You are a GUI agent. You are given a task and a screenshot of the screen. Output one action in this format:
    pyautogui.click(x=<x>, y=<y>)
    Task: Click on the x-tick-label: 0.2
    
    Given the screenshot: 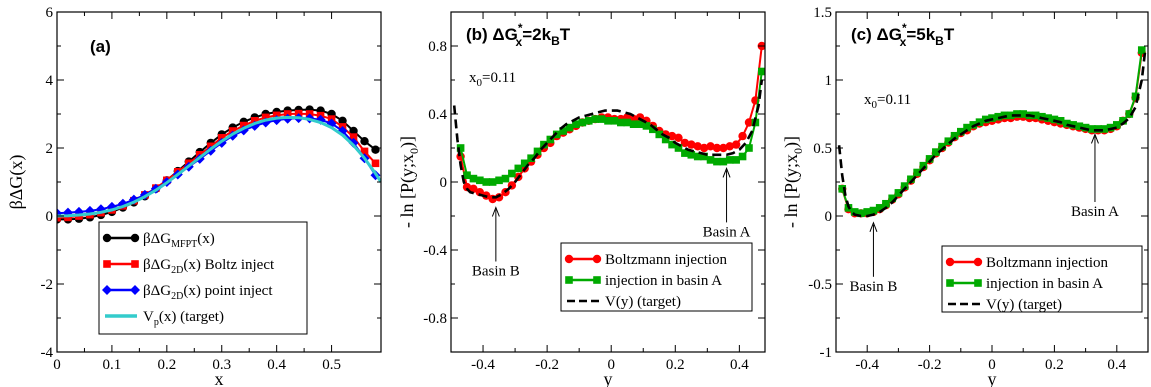 What is the action you would take?
    pyautogui.click(x=166, y=365)
    